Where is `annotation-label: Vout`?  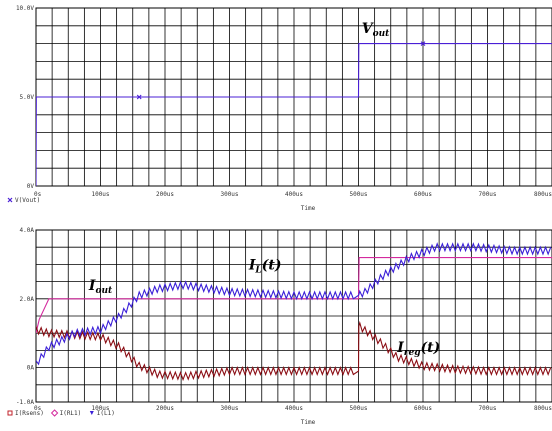 annotation-label: Vout is located at coordinates (376, 30).